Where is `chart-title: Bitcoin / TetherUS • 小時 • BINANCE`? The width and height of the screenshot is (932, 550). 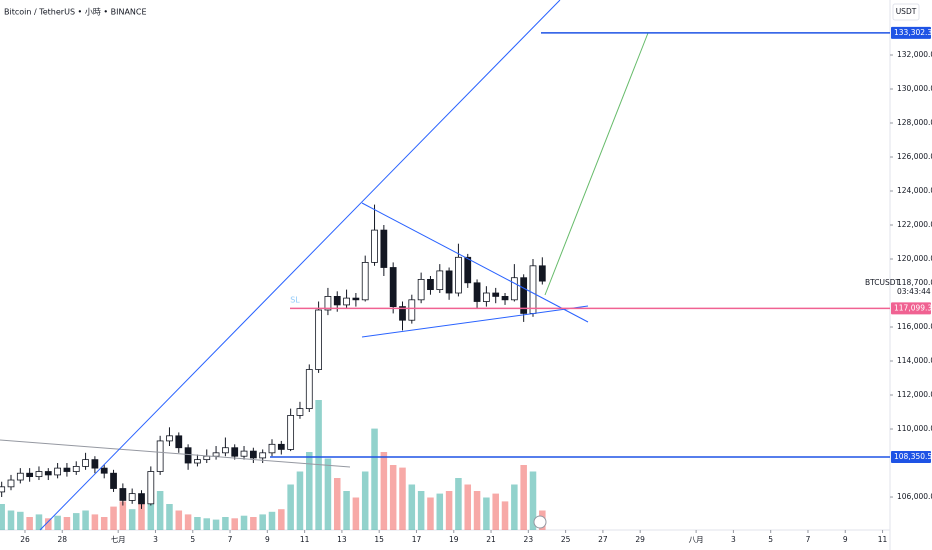
chart-title: Bitcoin / TetherUS • 小時 • BINANCE is located at coordinates (75, 12).